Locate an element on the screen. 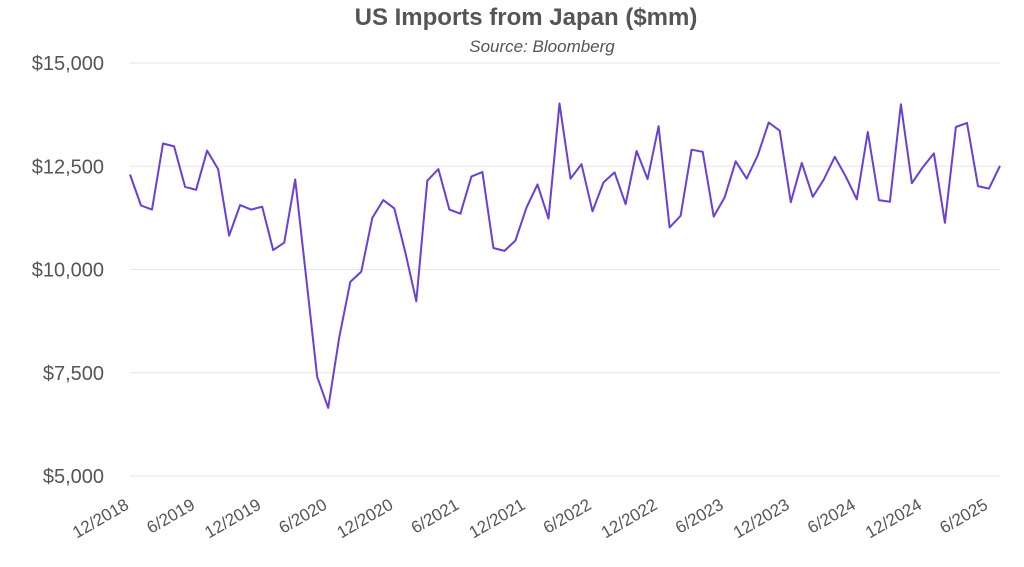 The width and height of the screenshot is (1024, 567). y-tick-label: $10,000 is located at coordinates (68, 271).